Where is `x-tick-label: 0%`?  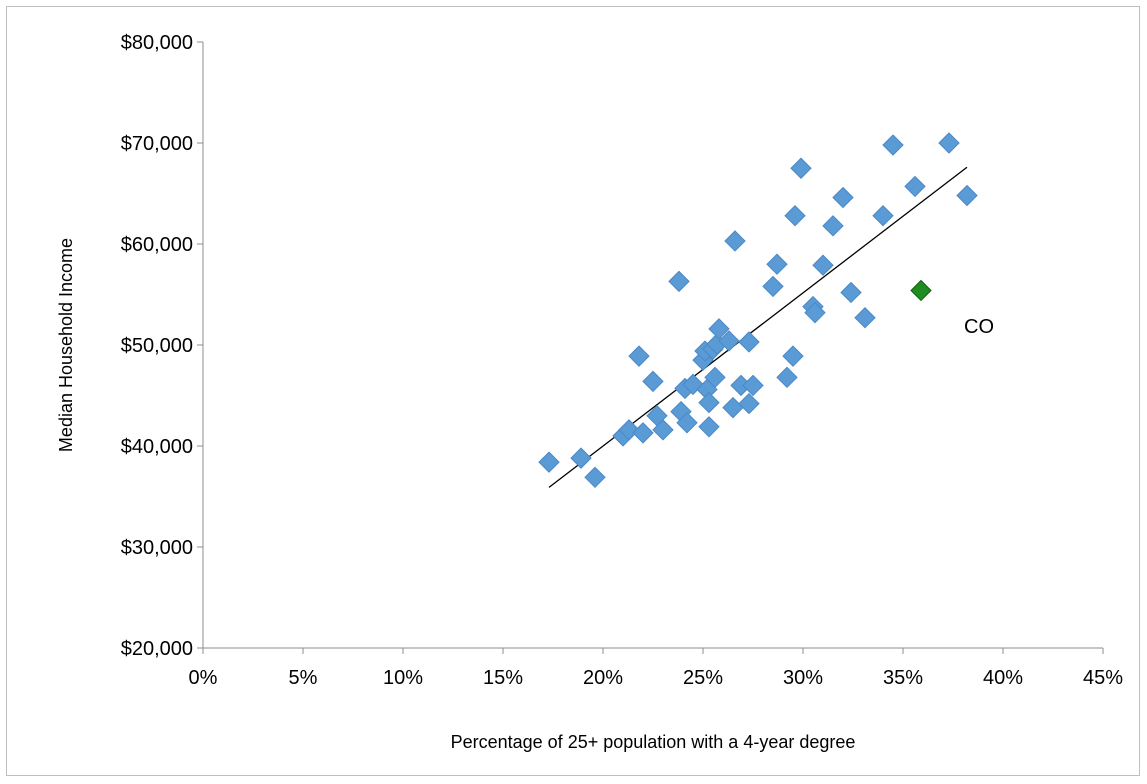
x-tick-label: 0% is located at coordinates (203, 678).